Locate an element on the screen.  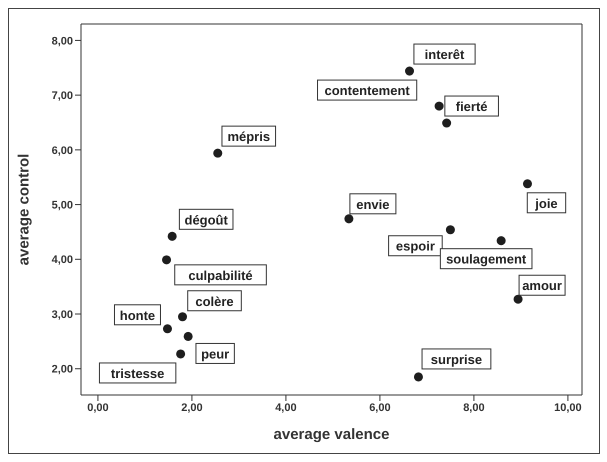
annotation: fierté is located at coordinates (472, 106).